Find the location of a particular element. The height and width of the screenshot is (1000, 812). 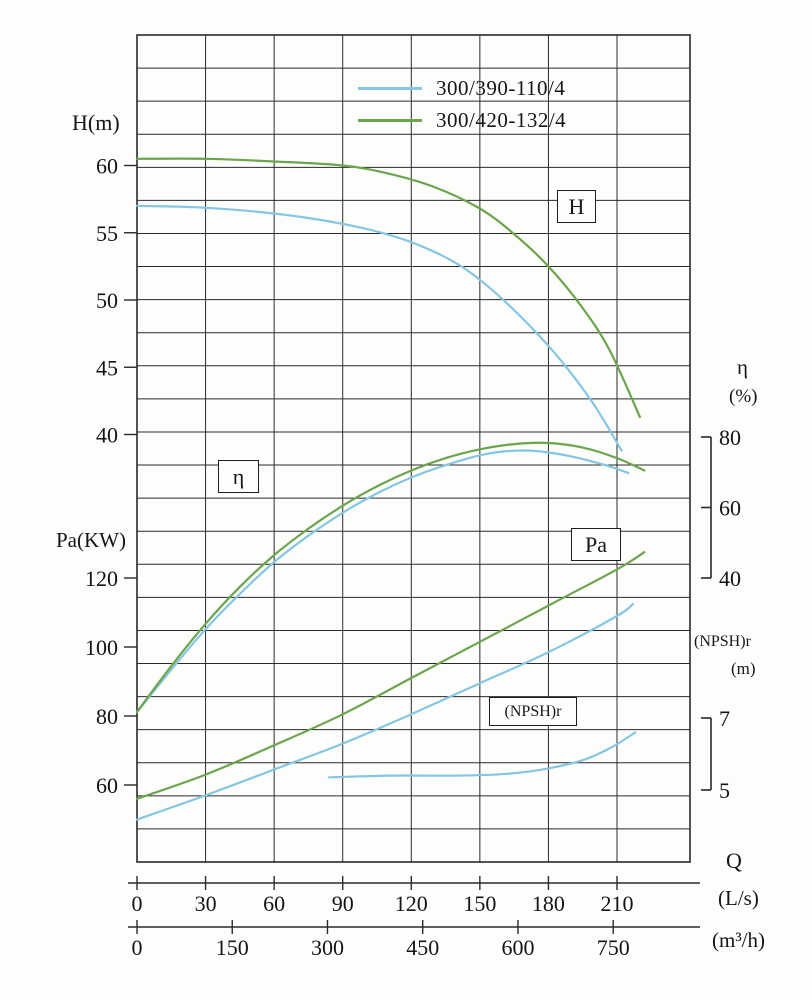

curve-label-h: H is located at coordinates (576, 206).